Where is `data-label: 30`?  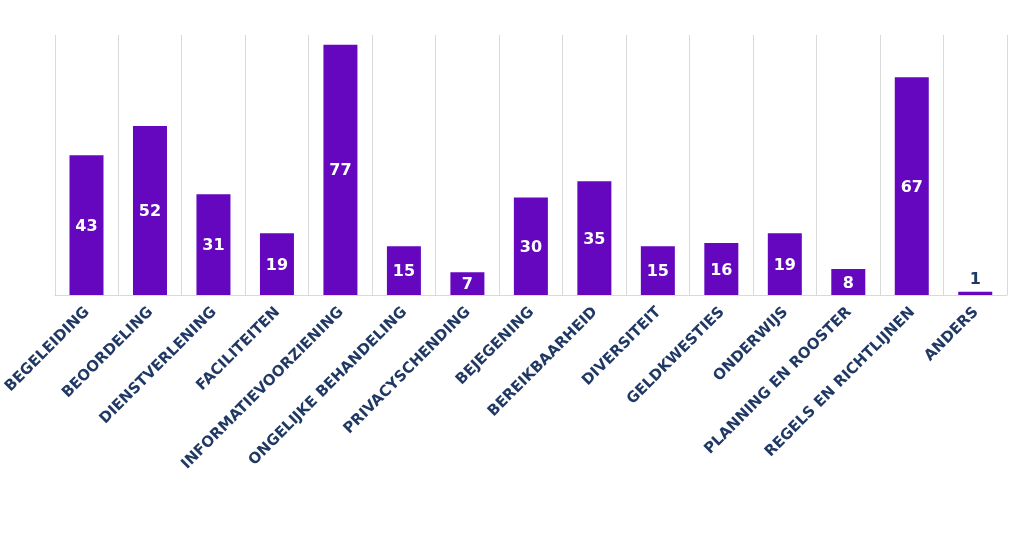
data-label: 30 is located at coordinates (531, 246).